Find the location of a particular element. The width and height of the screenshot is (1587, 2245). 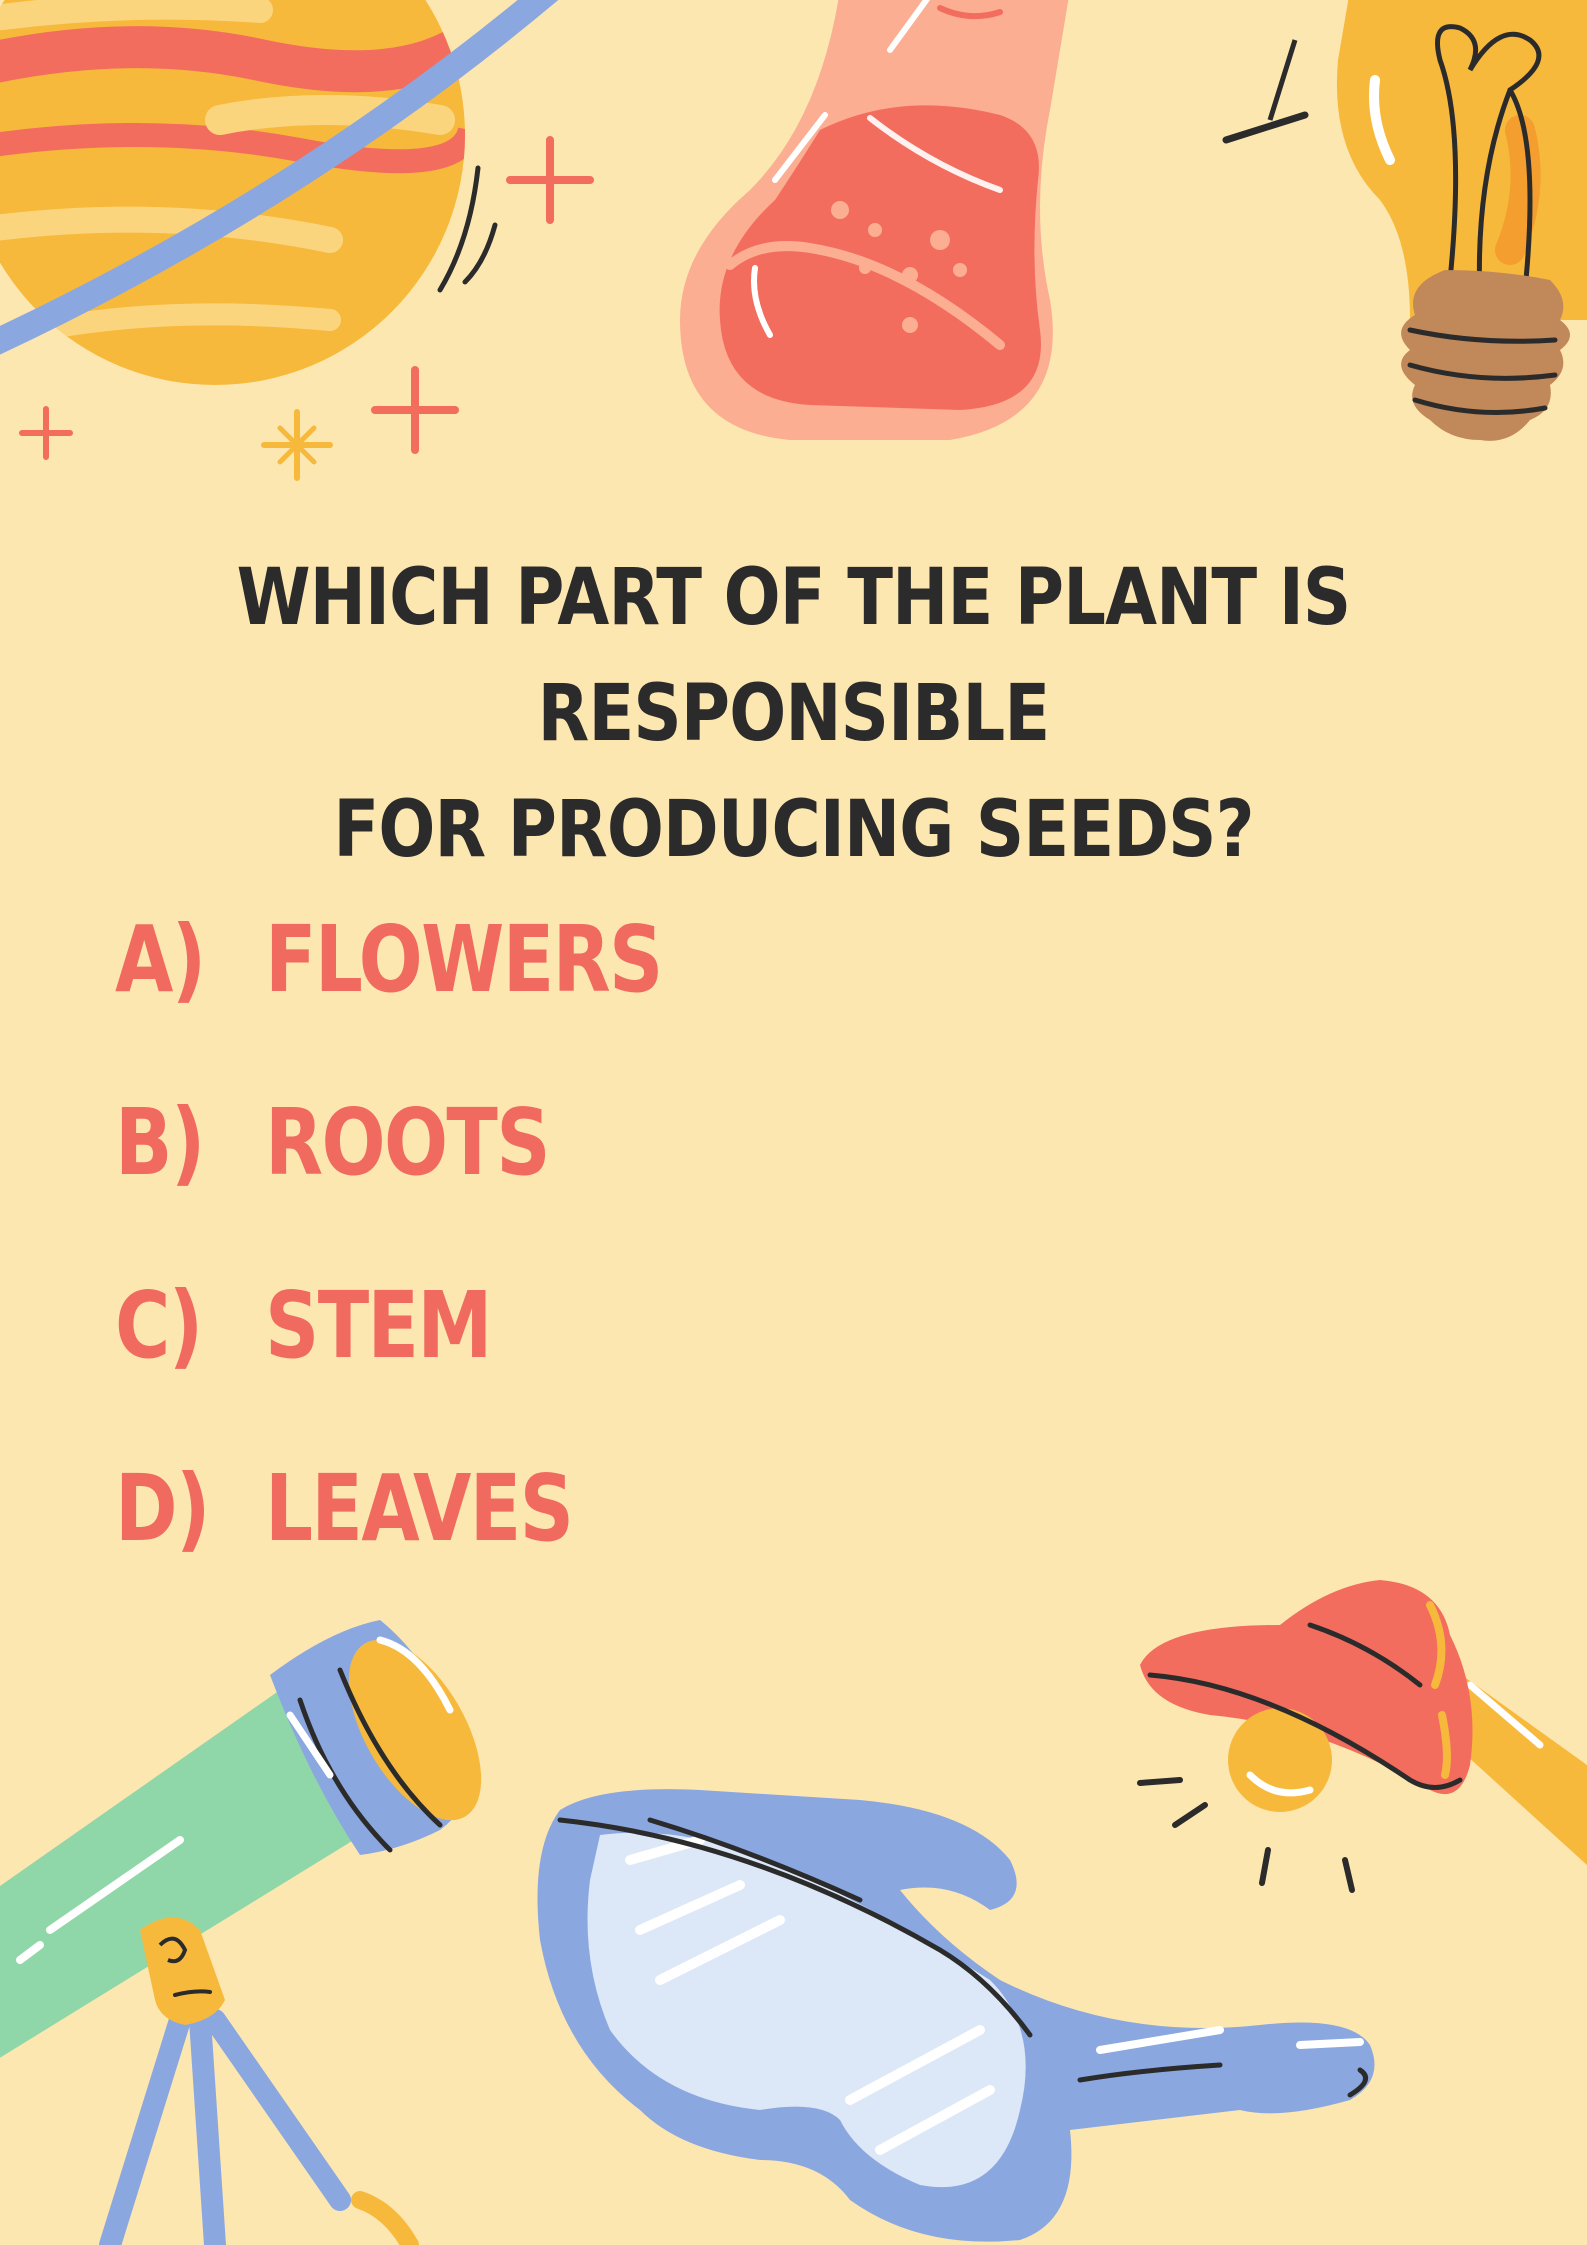

option-letter: B) is located at coordinates (160, 1142).